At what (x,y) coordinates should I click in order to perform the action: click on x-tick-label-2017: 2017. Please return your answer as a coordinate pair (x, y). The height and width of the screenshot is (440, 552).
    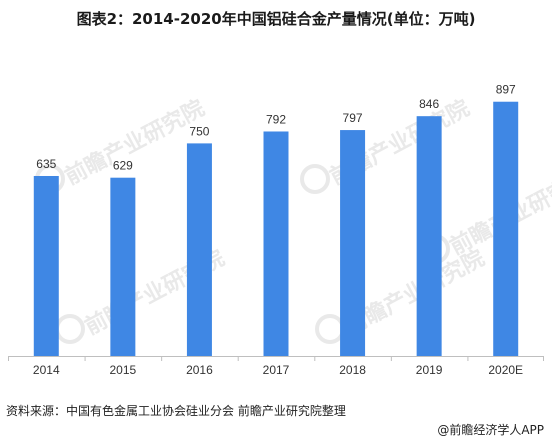
    Looking at the image, I should click on (276, 370).